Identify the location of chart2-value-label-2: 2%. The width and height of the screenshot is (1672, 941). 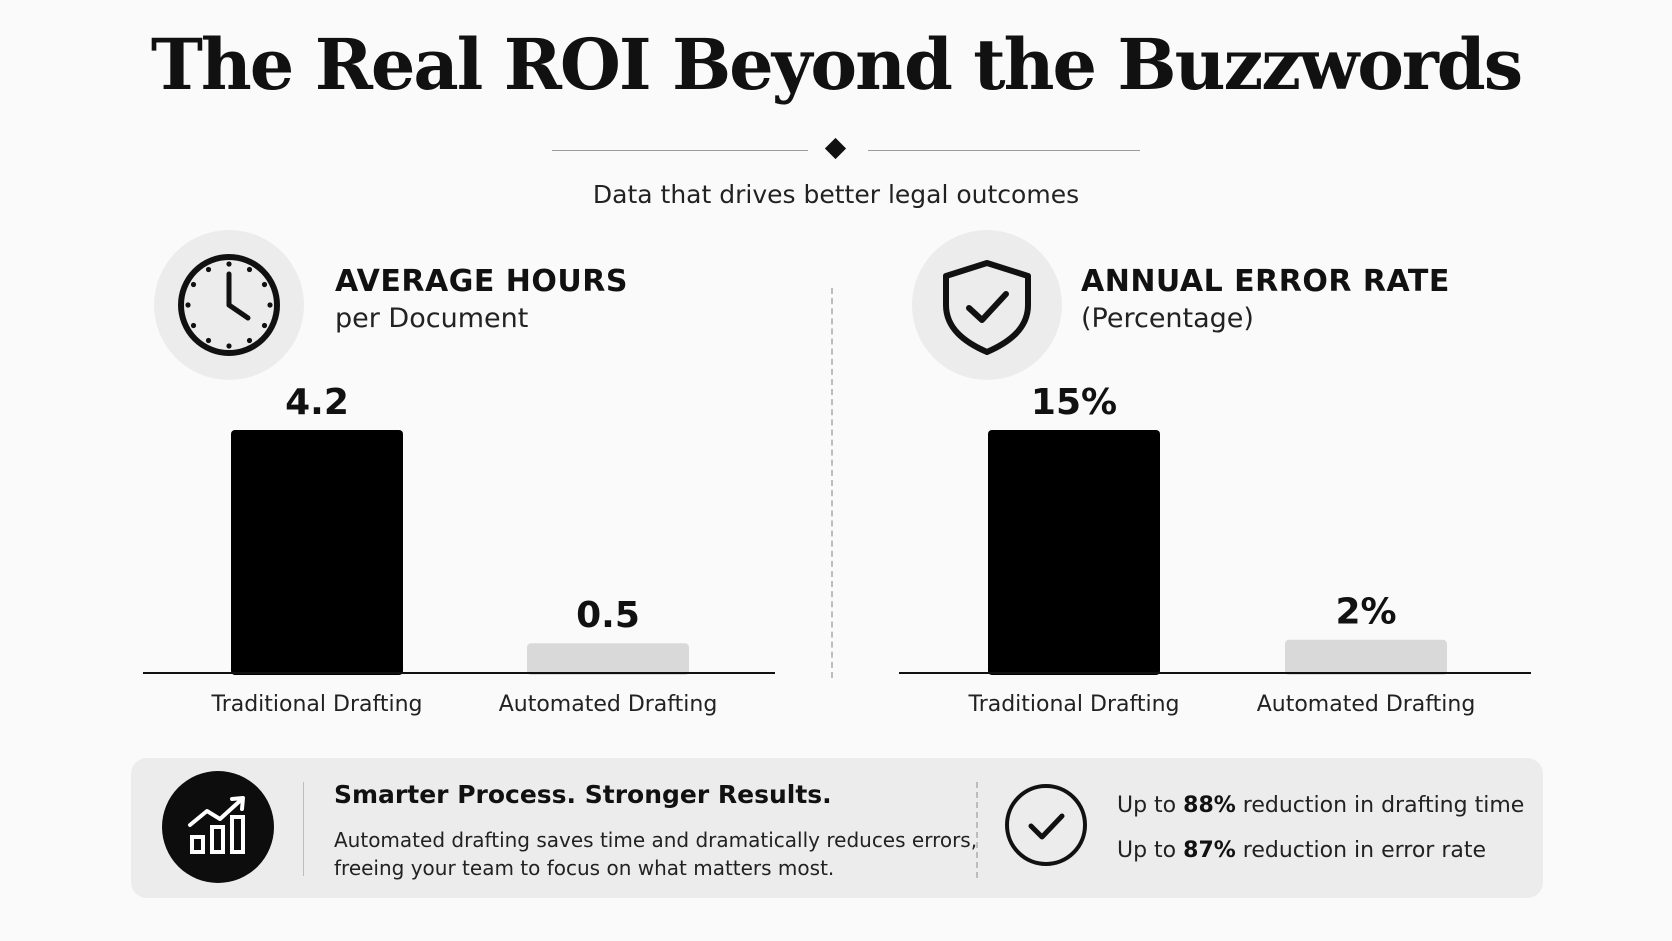
(1365, 612).